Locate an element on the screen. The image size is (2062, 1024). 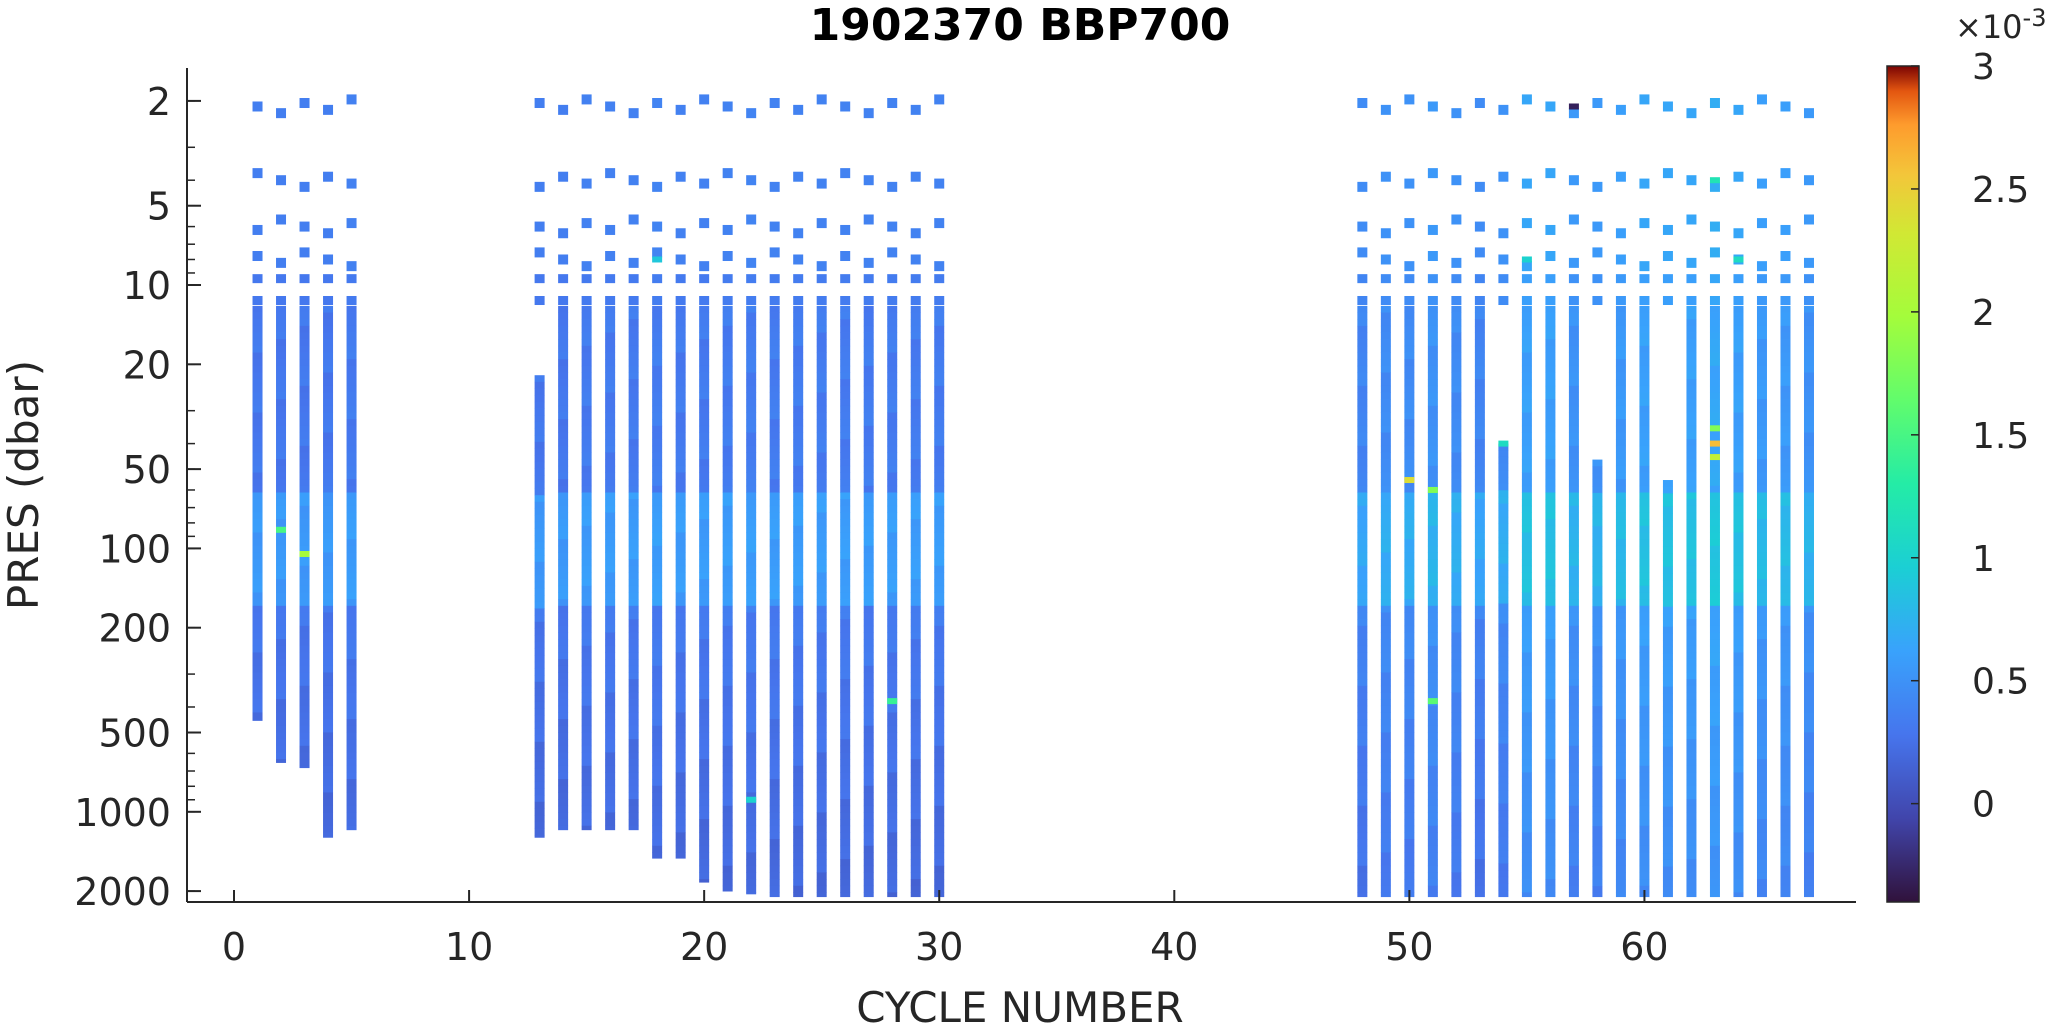
colorbar-tick-label: 2 is located at coordinates (1983, 313).